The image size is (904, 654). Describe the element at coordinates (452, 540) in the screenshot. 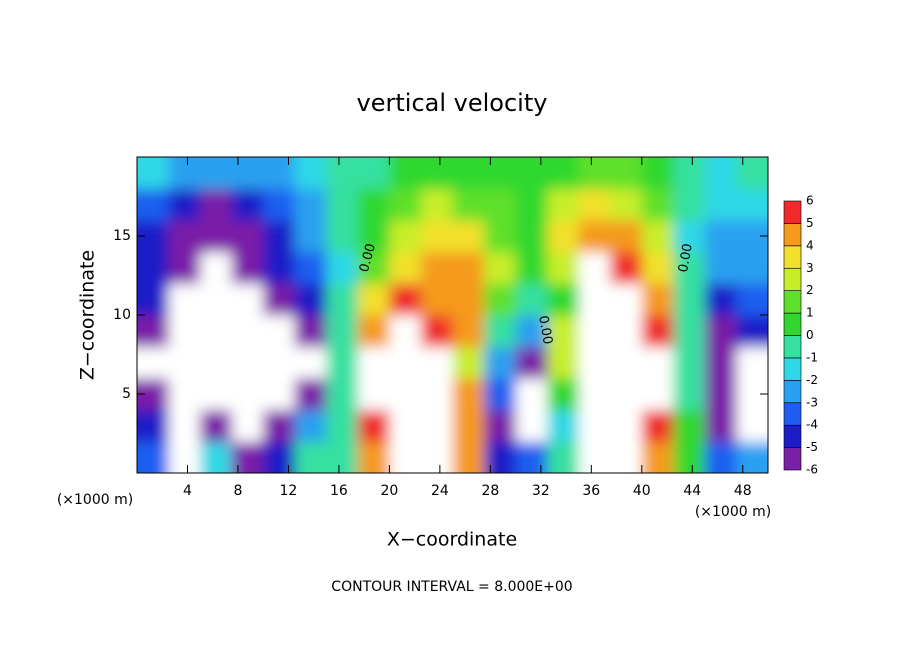

I see `x-axis-label: X−coordinate` at that location.